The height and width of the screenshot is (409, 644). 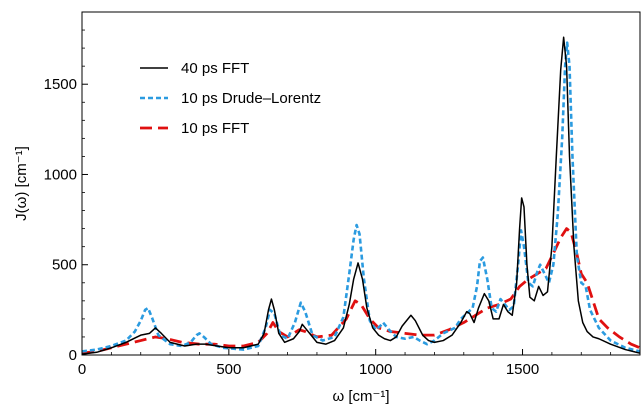 What do you see at coordinates (73, 355) in the screenshot?
I see `y-tick-label: 0` at bounding box center [73, 355].